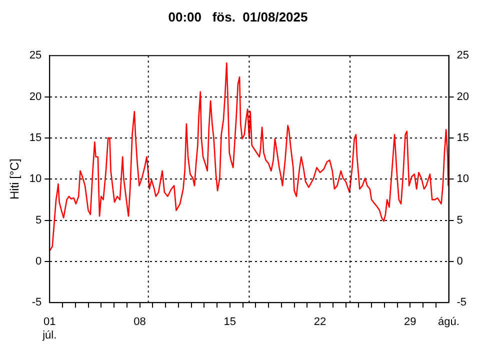 Image resolution: width=480 pixels, height=360 pixels. What do you see at coordinates (39, 220) in the screenshot?
I see `y-tick-label: 5` at bounding box center [39, 220].